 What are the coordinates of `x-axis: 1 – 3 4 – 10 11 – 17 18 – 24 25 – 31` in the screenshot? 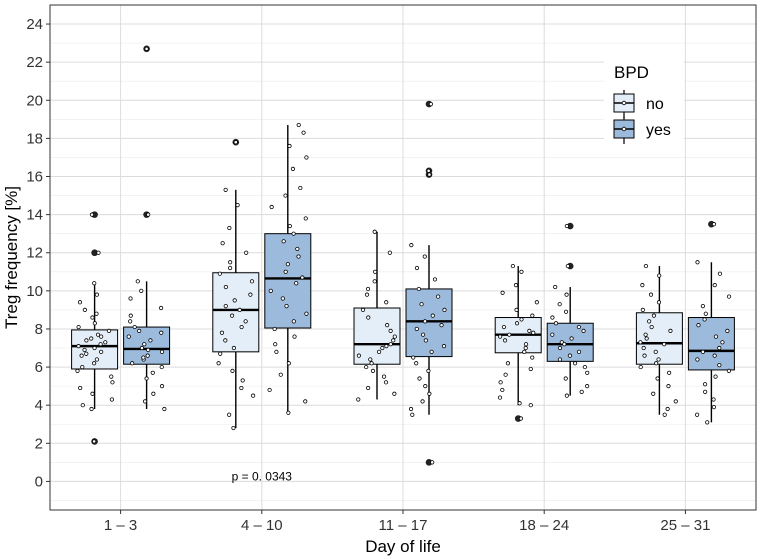 It's located at (407, 522).